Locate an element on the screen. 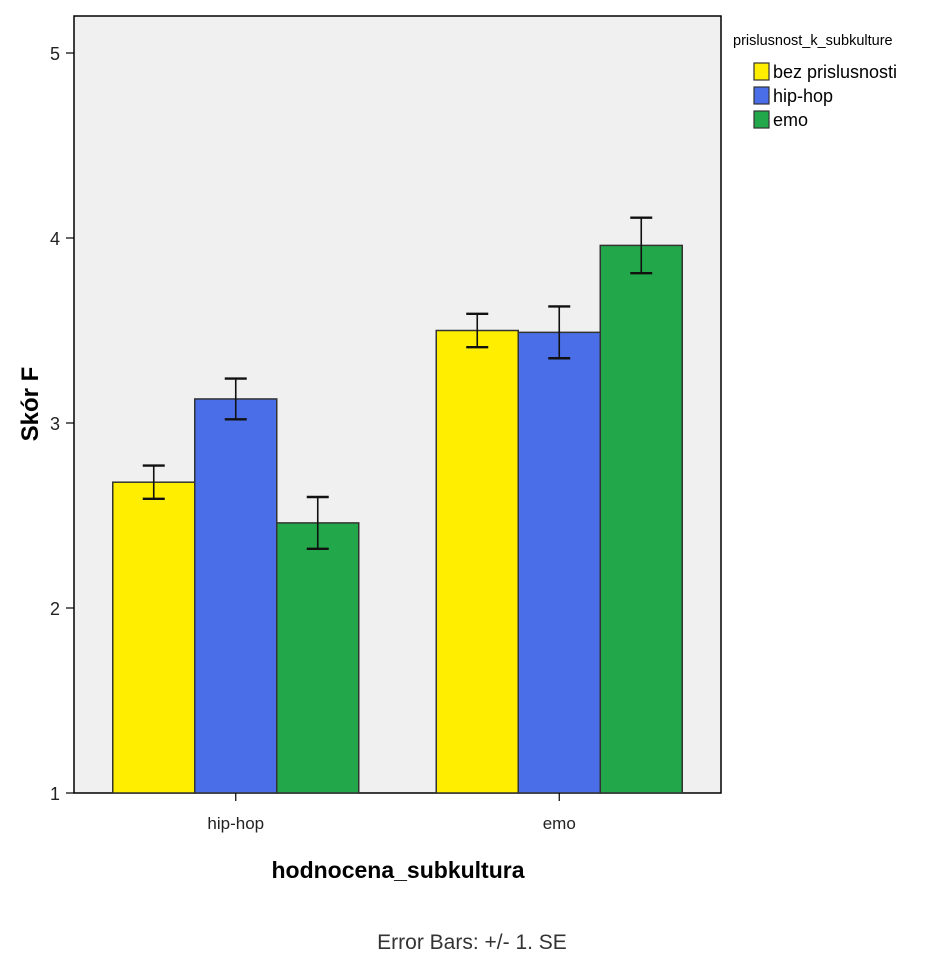 This screenshot has width=945, height=961. footnote: Error Bars: +/- 1. SE is located at coordinates (472, 942).